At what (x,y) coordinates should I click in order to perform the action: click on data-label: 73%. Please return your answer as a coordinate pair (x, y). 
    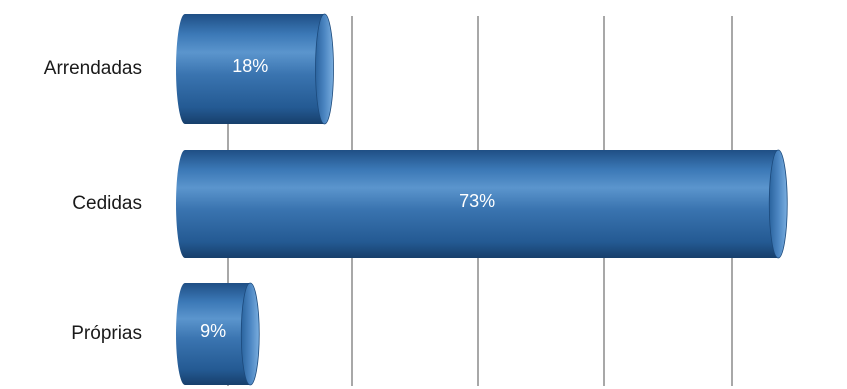
    Looking at the image, I should click on (477, 201).